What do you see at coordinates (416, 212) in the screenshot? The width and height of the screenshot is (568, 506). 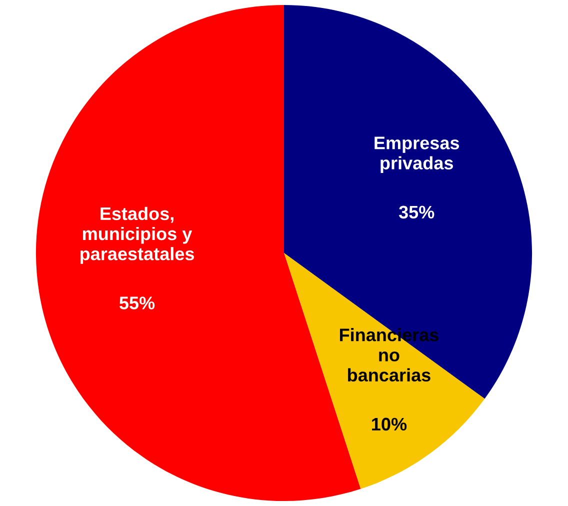 I see `data-label: 35%` at bounding box center [416, 212].